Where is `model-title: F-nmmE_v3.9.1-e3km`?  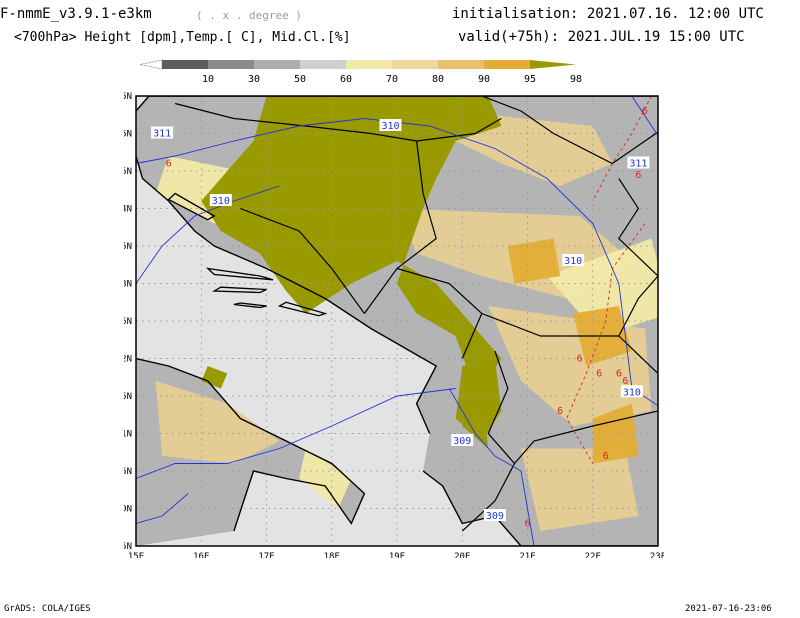
model-title: F-nmmE_v3.9.1-e3km is located at coordinates (76, 14).